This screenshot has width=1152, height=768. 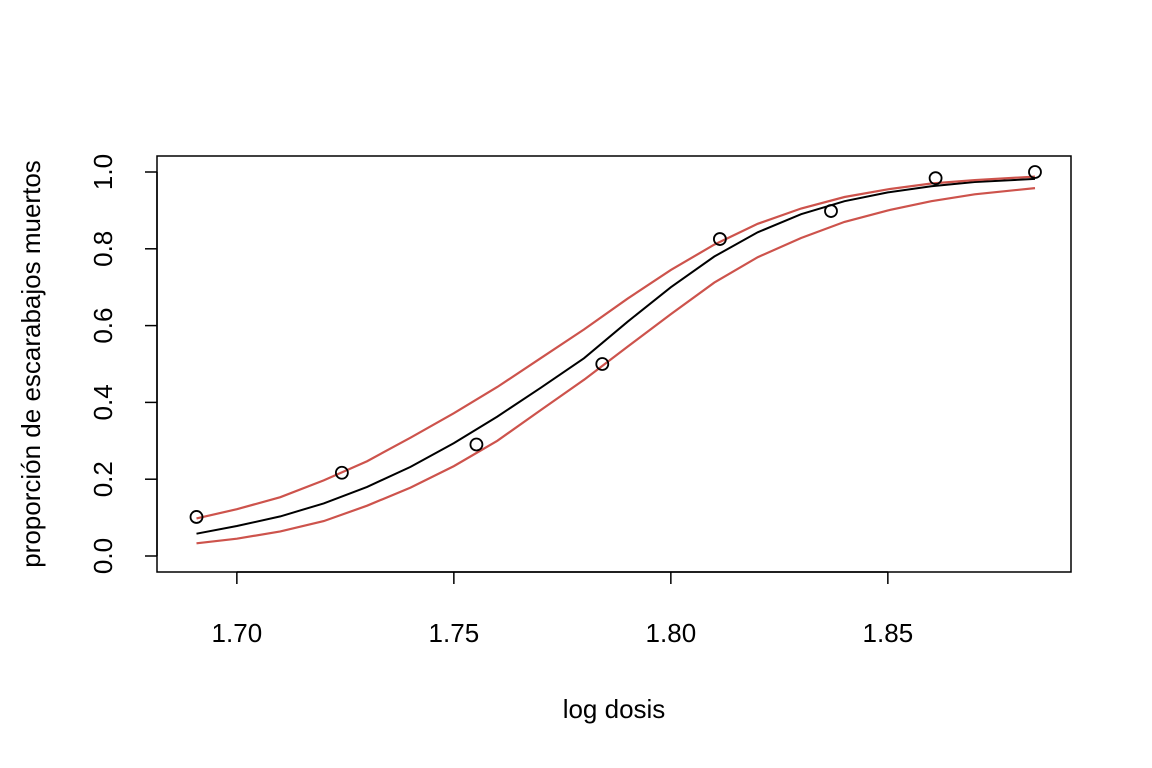 What do you see at coordinates (103, 556) in the screenshot?
I see `y-tick-label: 0.0` at bounding box center [103, 556].